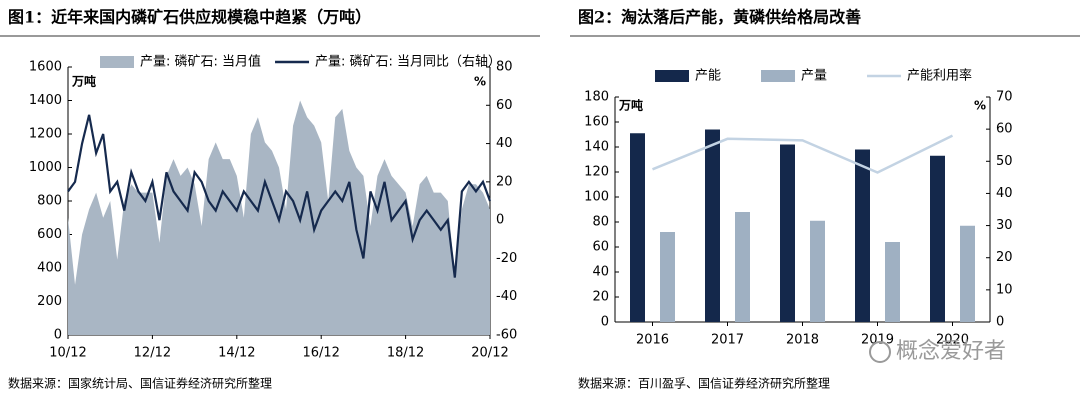 The image size is (1080, 400). I want to click on y-tick-label: 60, so click(600, 247).